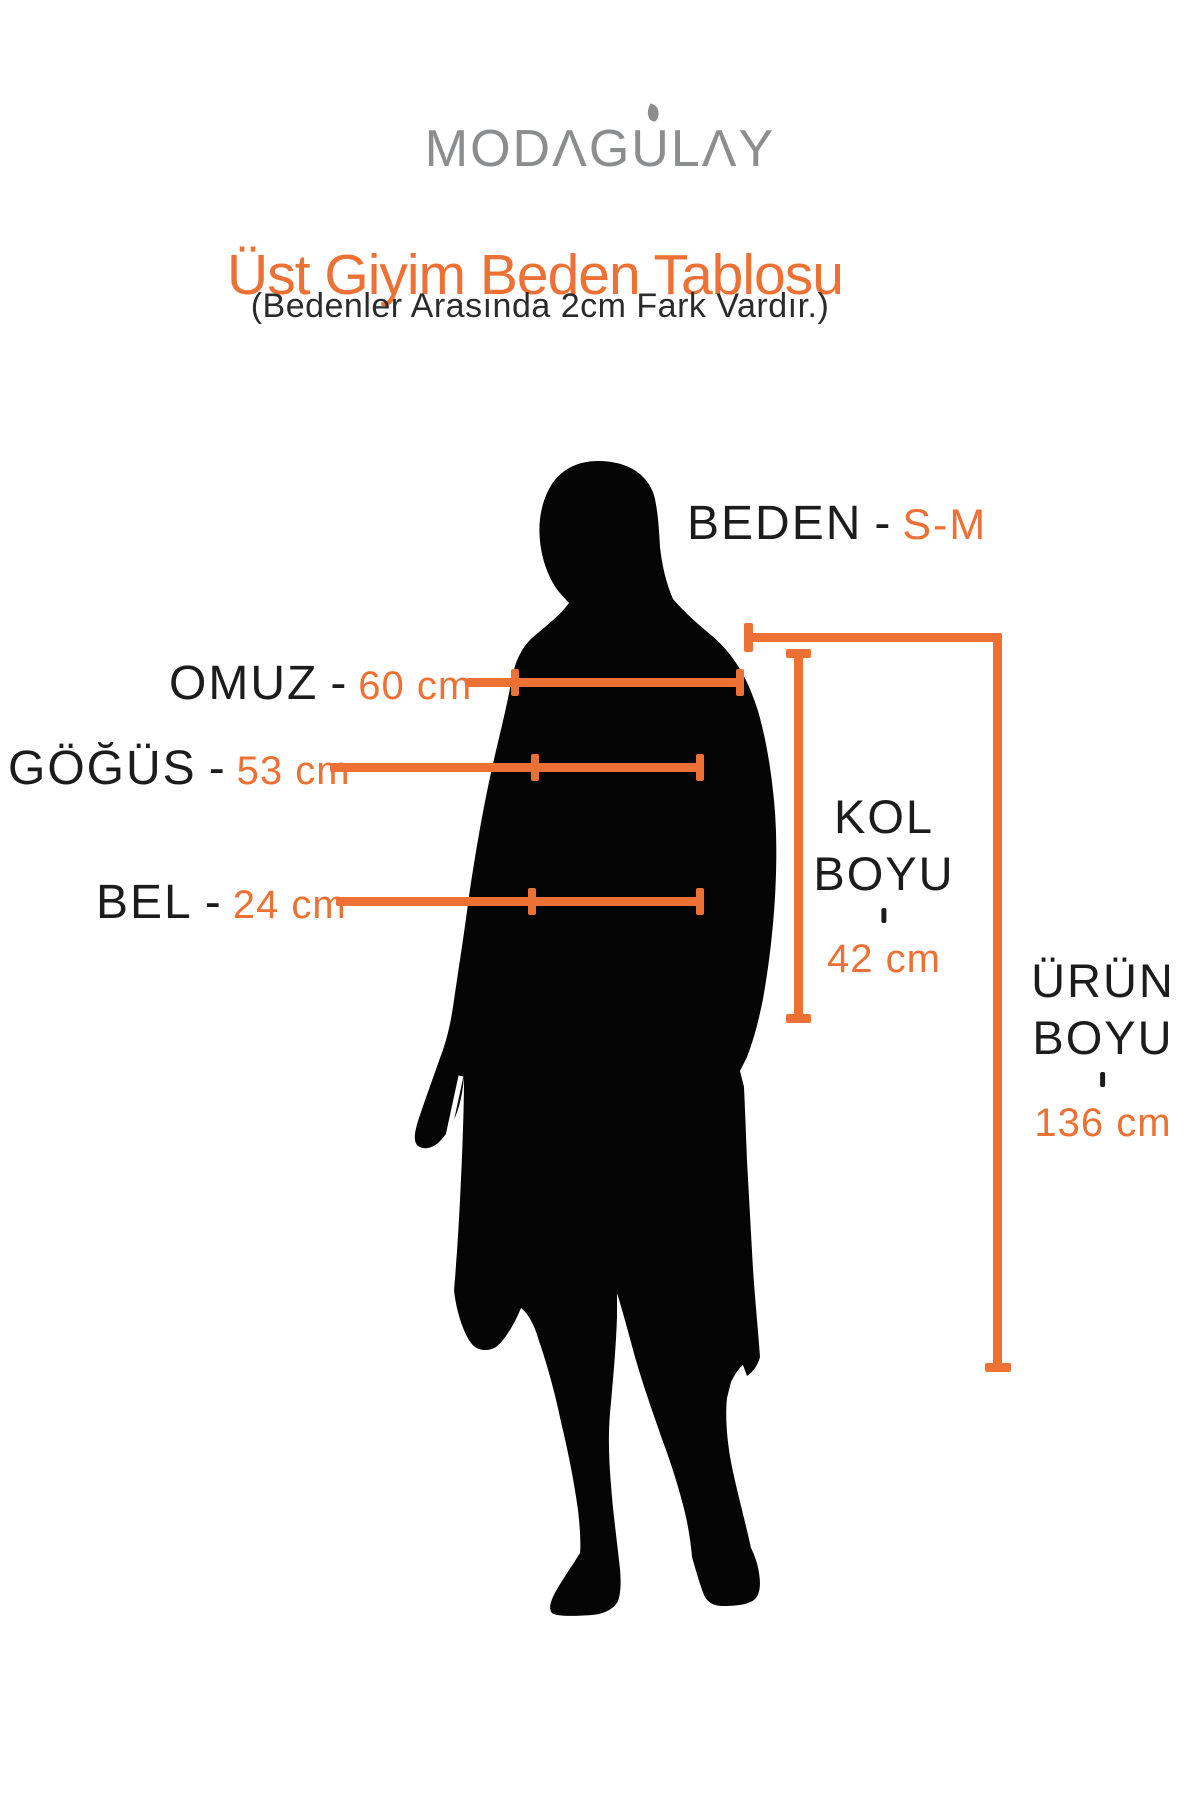  Describe the element at coordinates (535, 767) in the screenshot. I see `chest-measure-tick-left` at that location.